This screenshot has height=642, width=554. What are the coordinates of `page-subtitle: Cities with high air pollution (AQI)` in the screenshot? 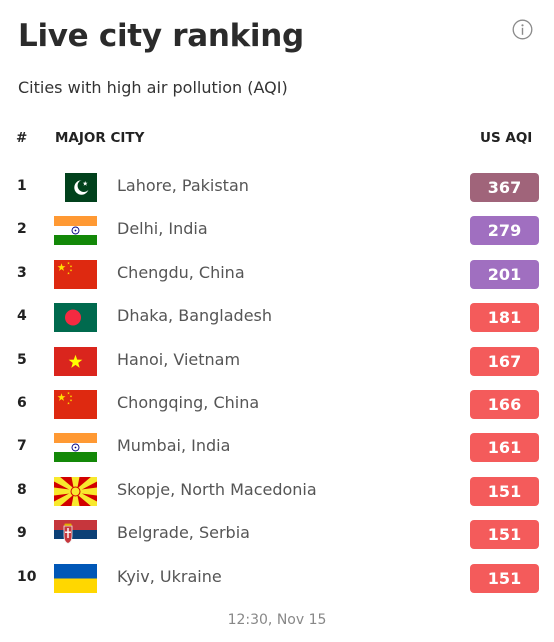 It's located at (153, 87).